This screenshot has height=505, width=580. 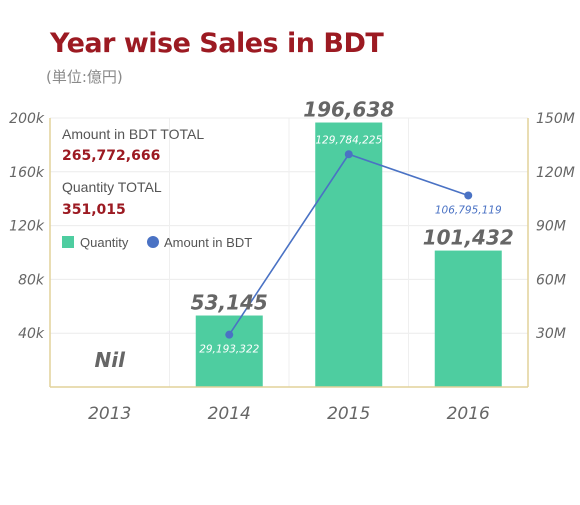 I want to click on chart-title: Year wise Sales in BDT, so click(x=217, y=43).